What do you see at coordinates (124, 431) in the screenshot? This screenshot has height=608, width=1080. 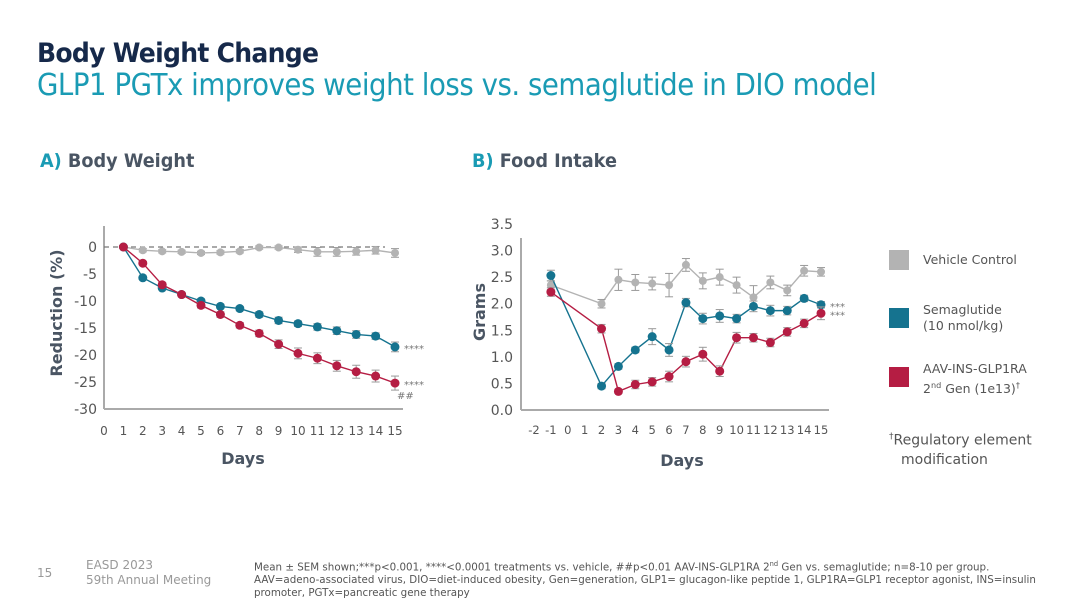 I see `chart-a-xtick-label: 1` at bounding box center [124, 431].